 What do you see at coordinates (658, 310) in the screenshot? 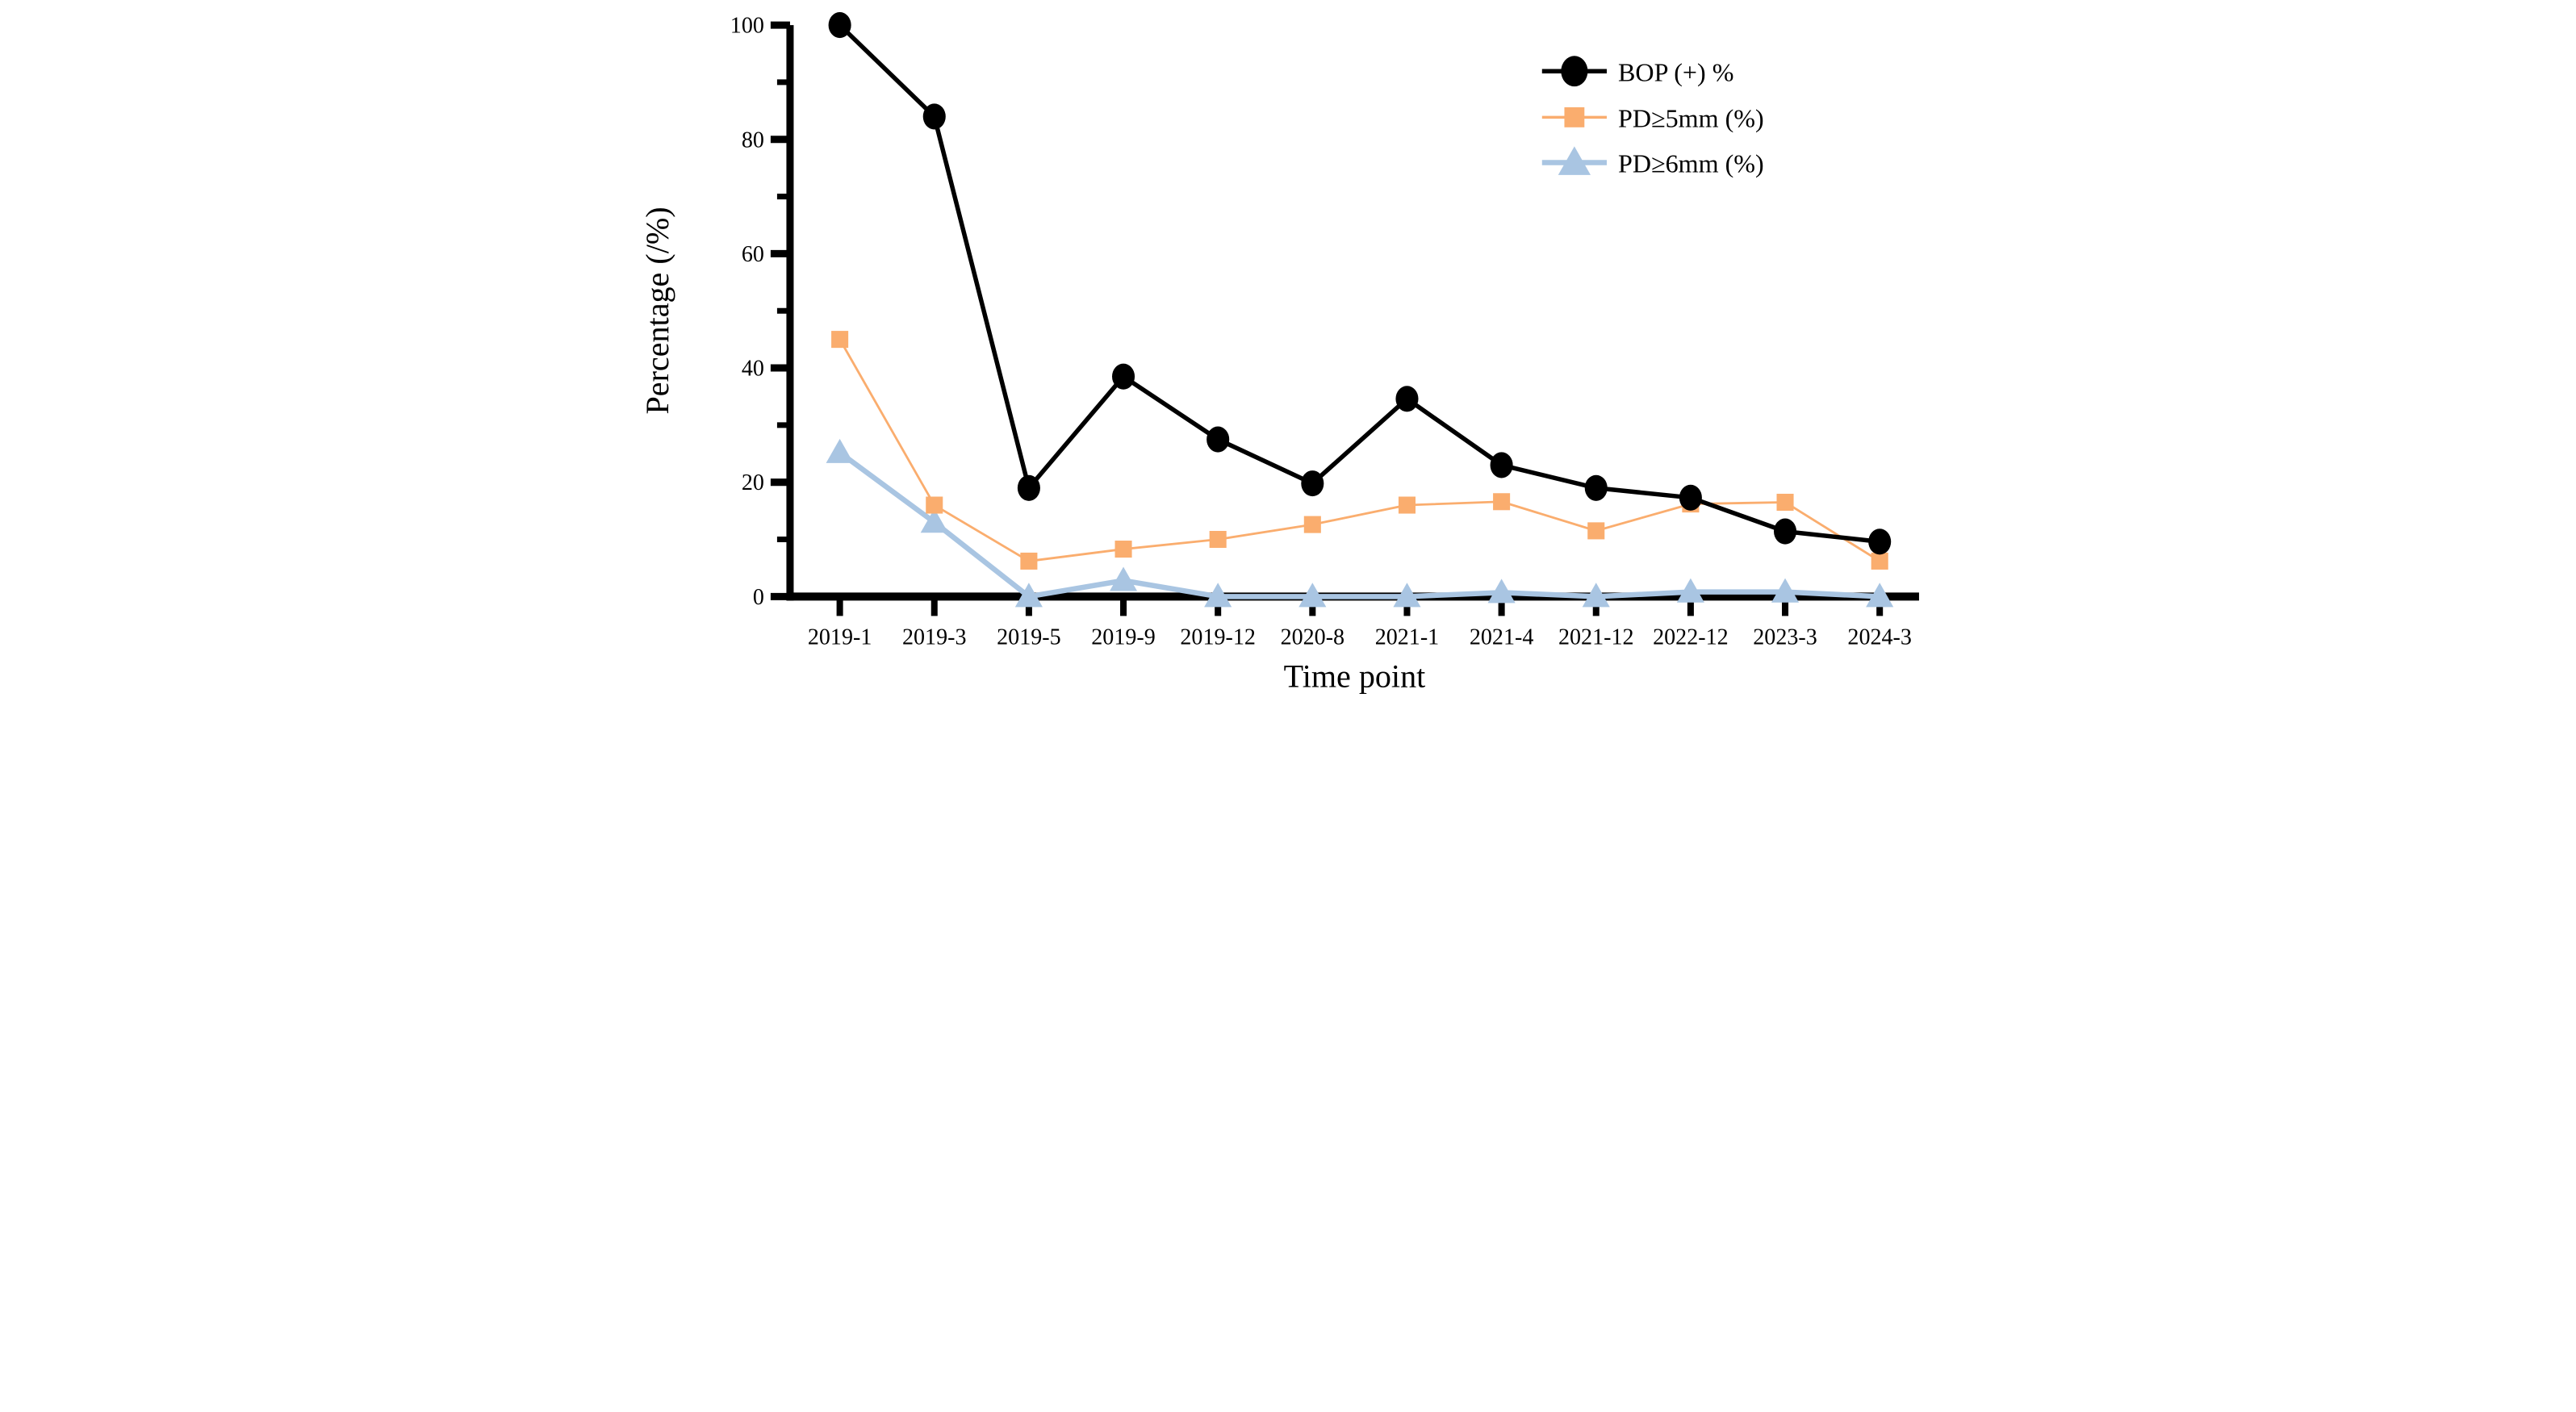
I see `y-axis-title: Percentage (/%)` at bounding box center [658, 310].